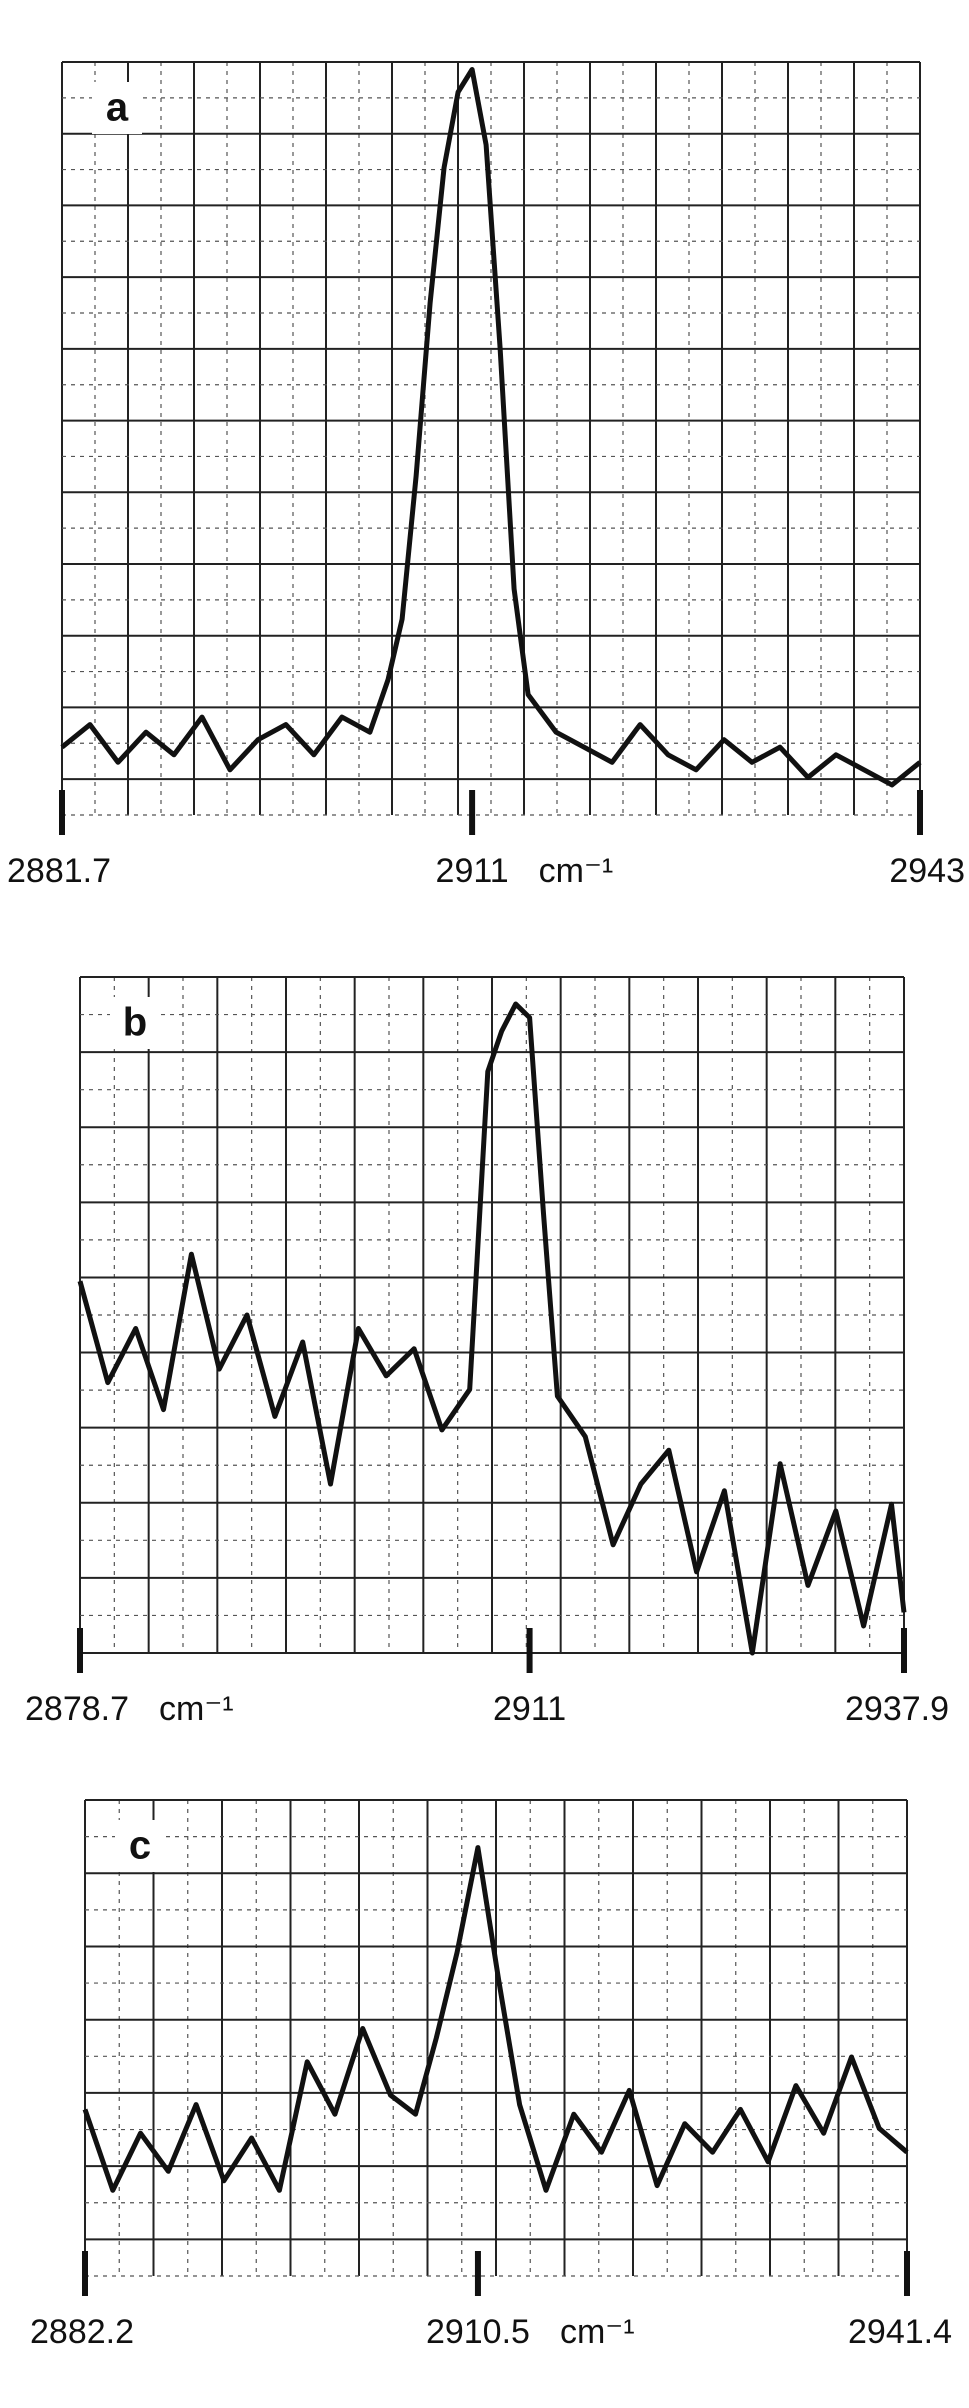 This screenshot has height=2408, width=969. I want to click on panel-letter: a, so click(117, 108).